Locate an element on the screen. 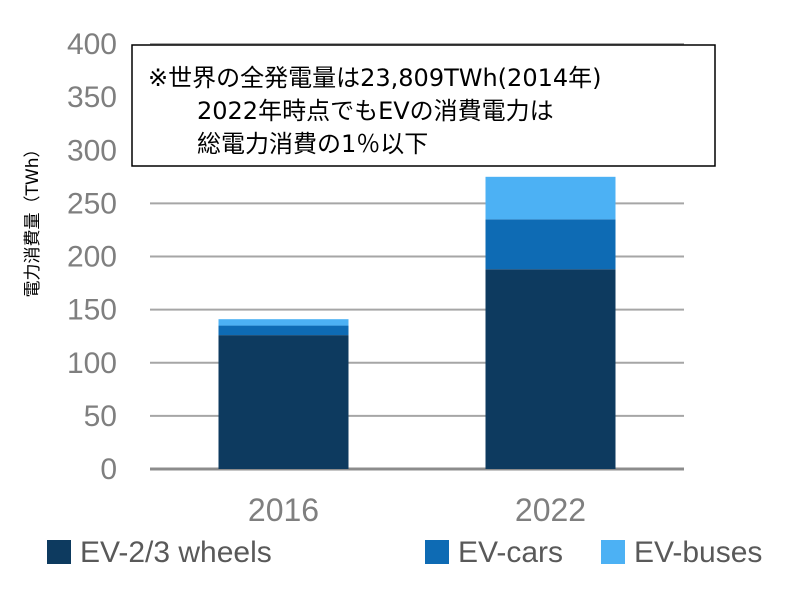  annotation-line-2: 2022年時点でもEVの消費電力は is located at coordinates (375, 111).